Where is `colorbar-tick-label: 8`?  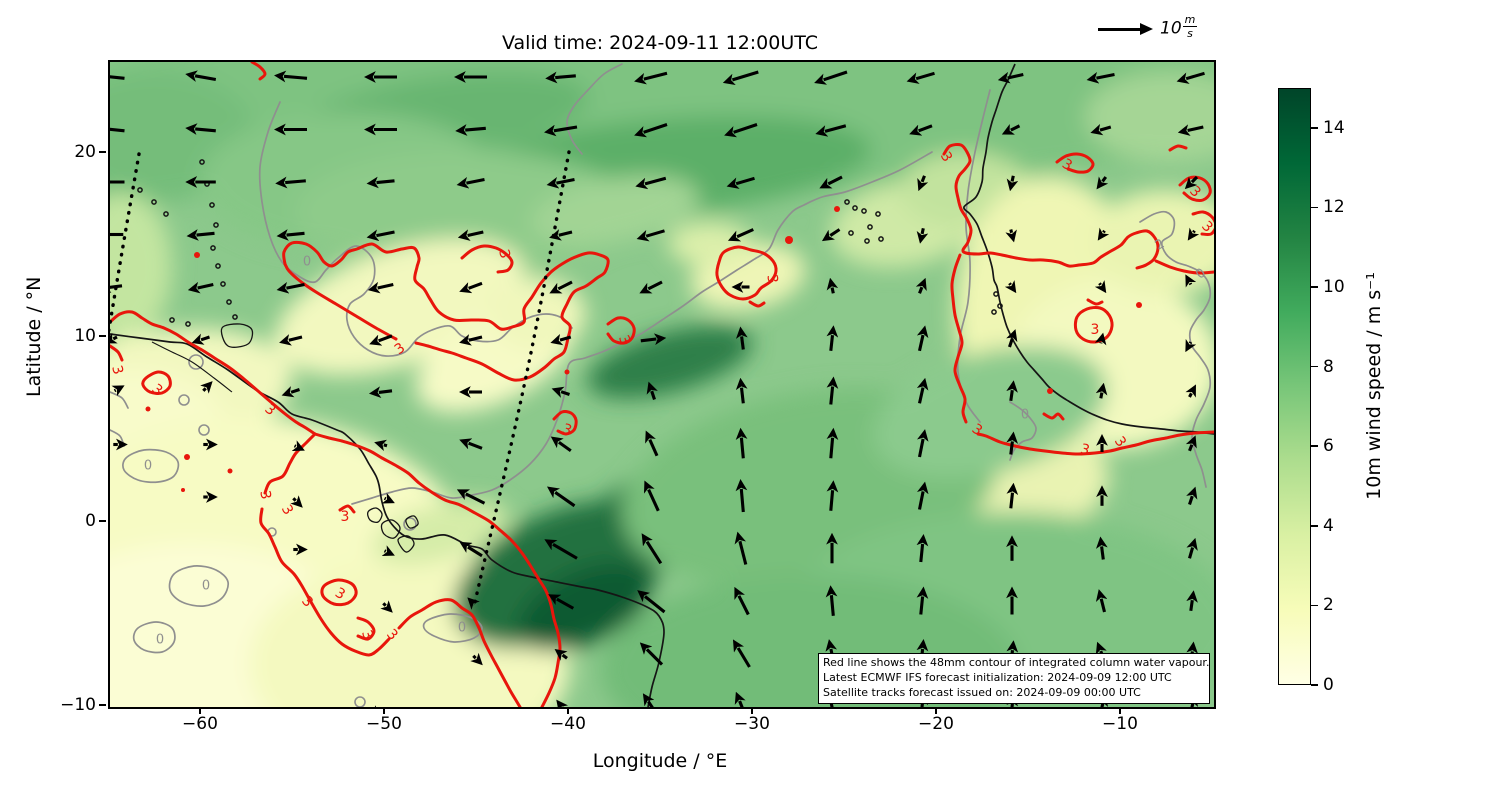 colorbar-tick-label: 8 is located at coordinates (1328, 366).